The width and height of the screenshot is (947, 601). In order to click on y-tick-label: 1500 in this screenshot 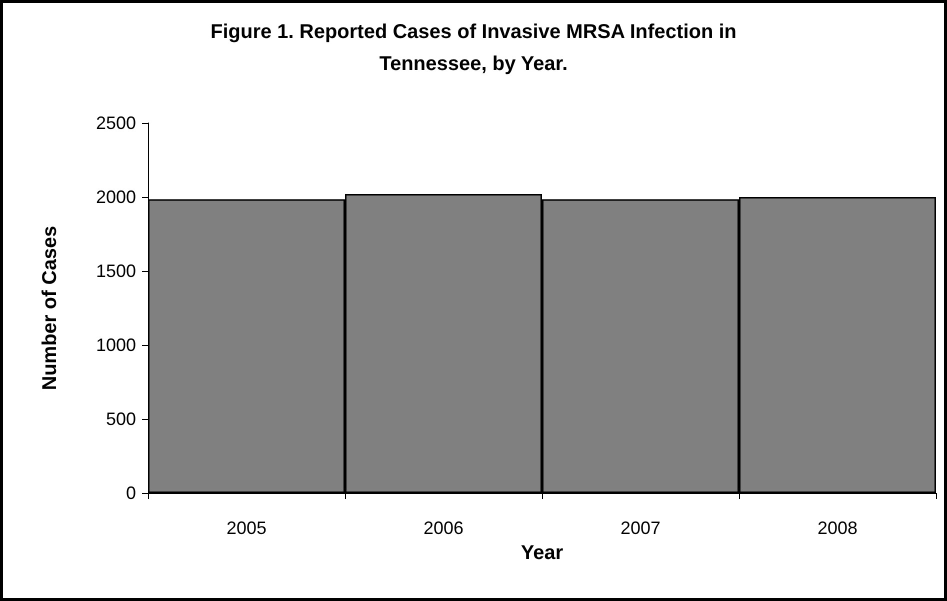, I will do `click(116, 271)`.